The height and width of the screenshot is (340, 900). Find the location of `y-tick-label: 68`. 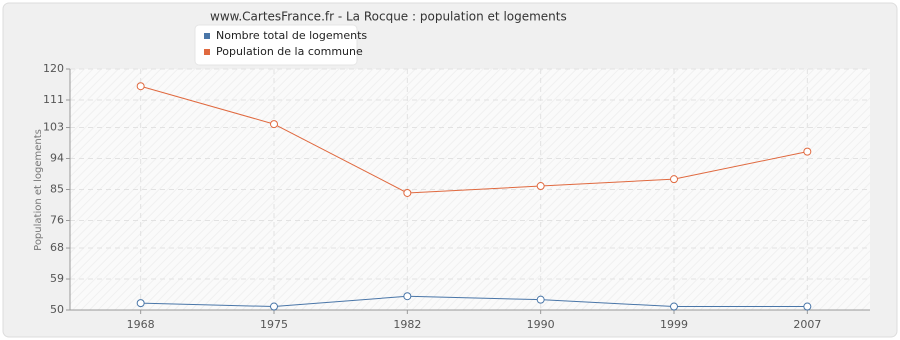

y-tick-label: 68 is located at coordinates (57, 247).